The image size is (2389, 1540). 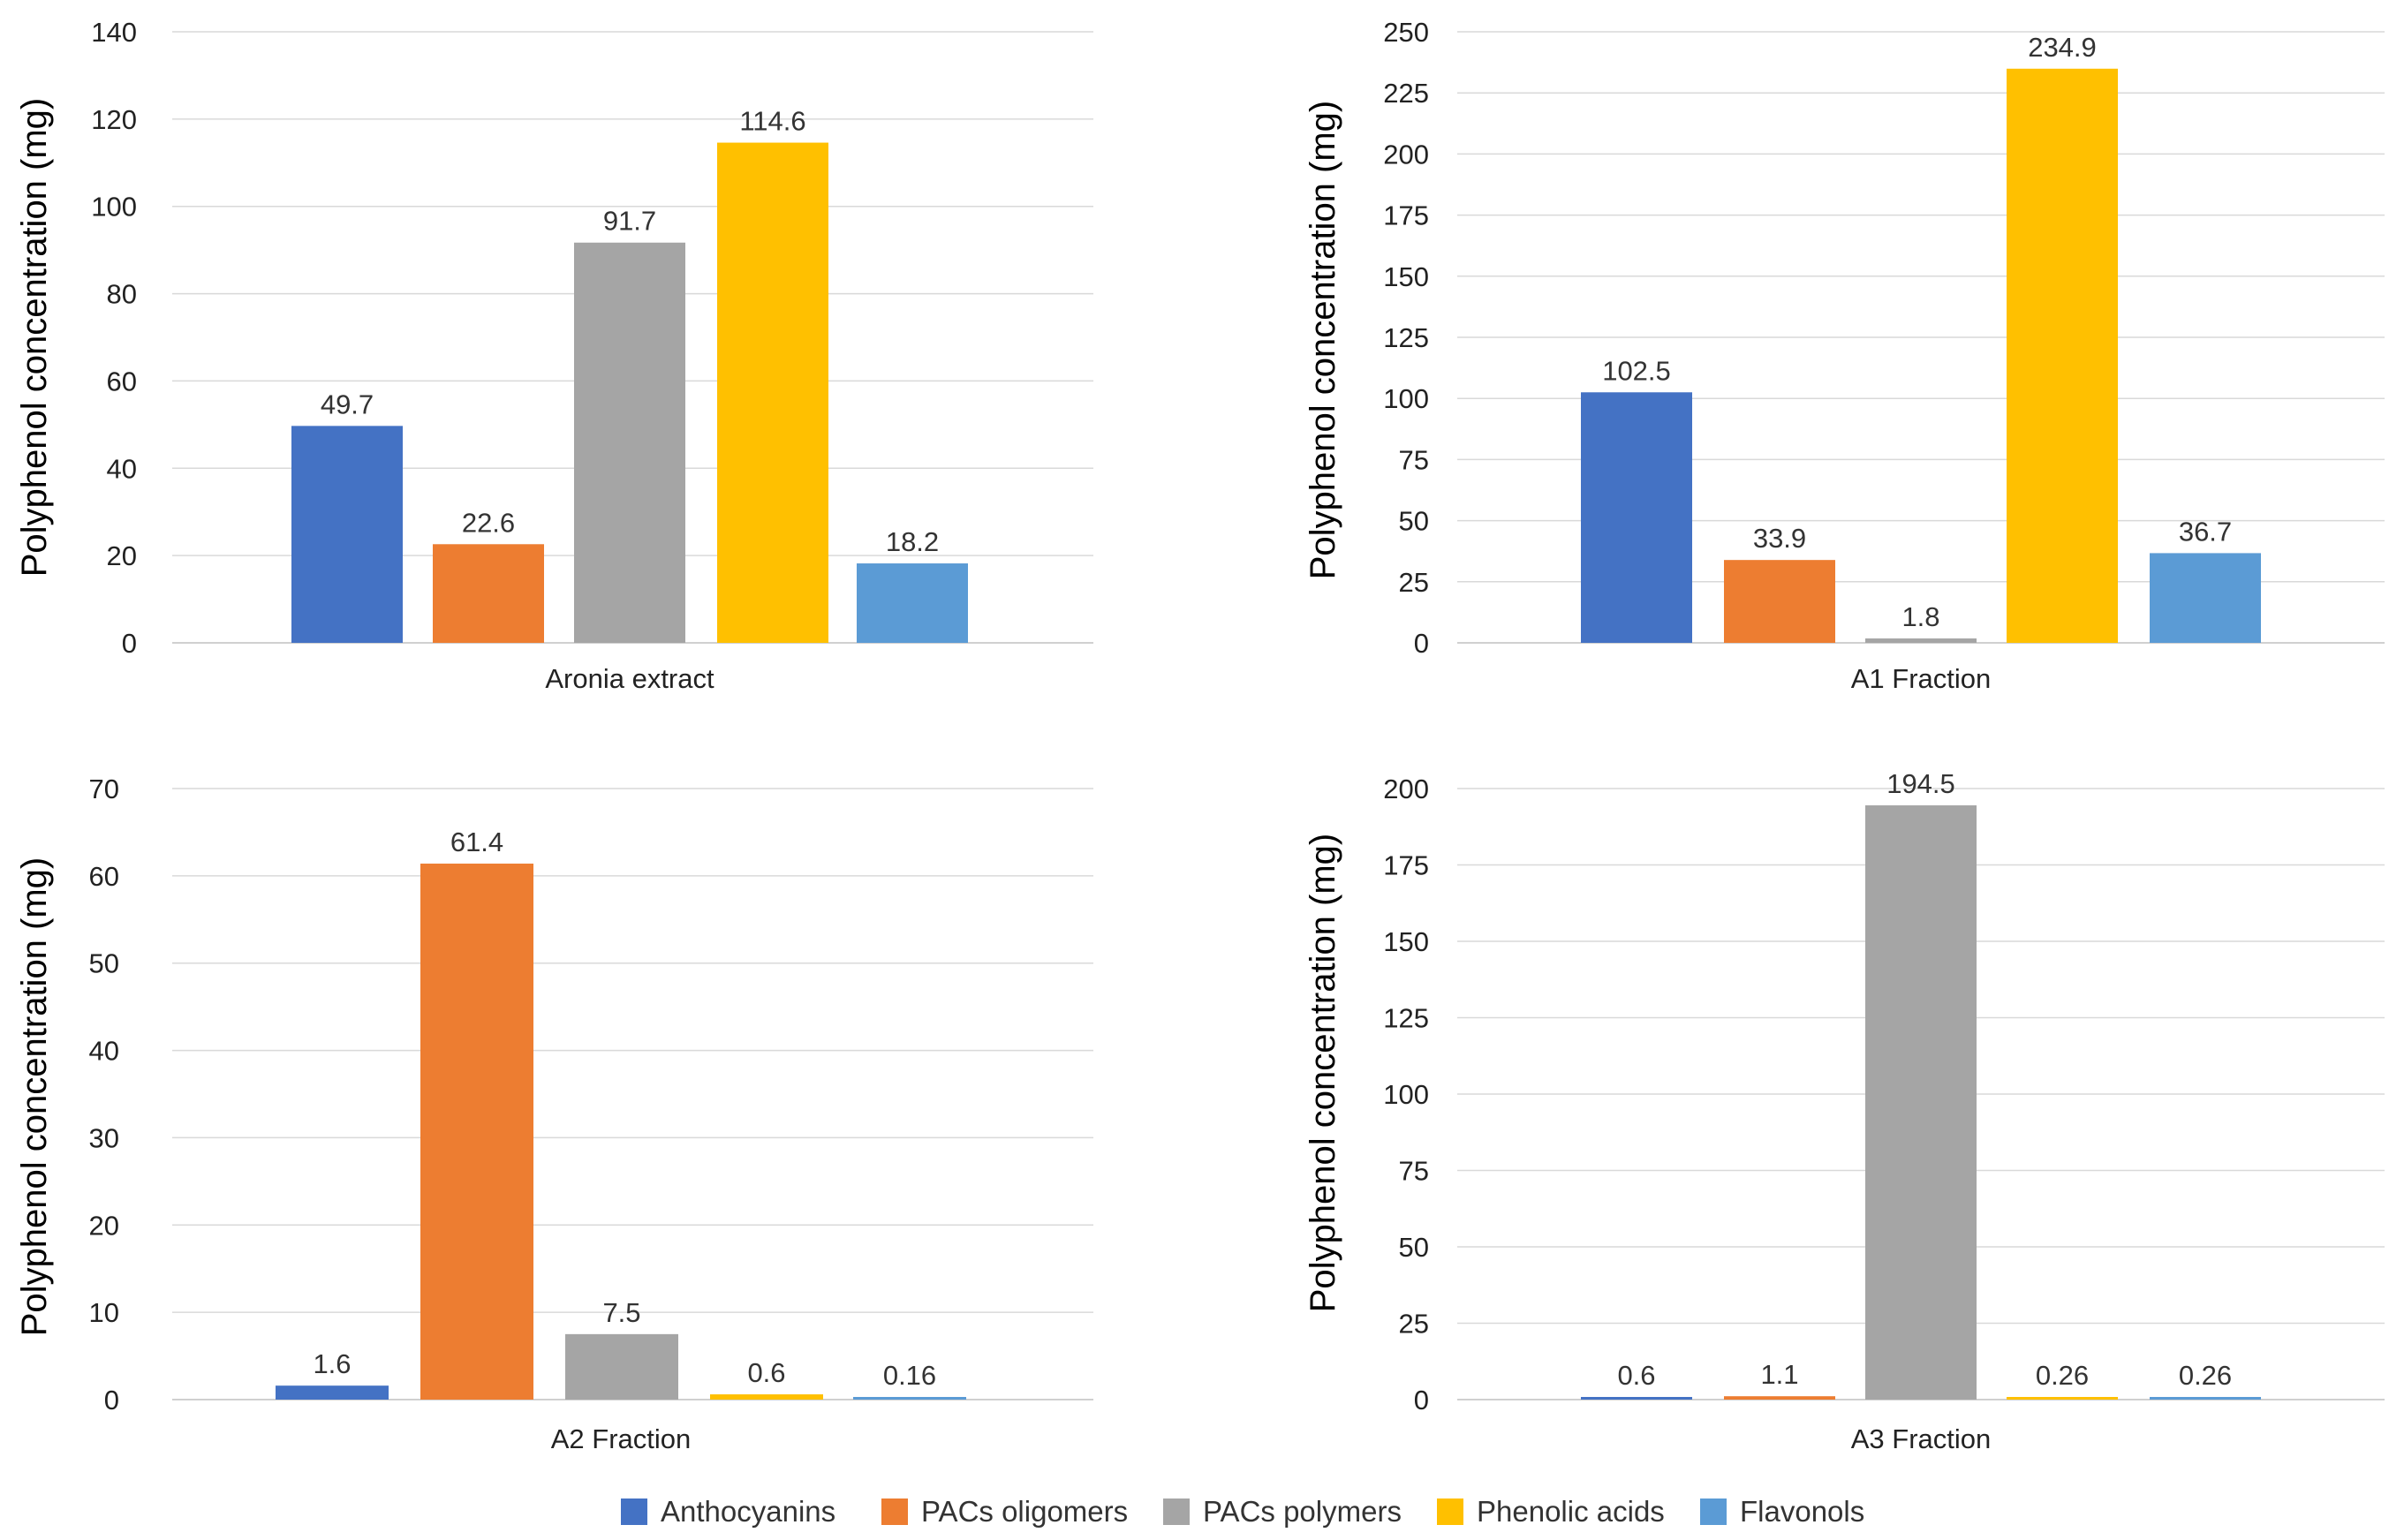 I want to click on data-label: 91.7, so click(x=629, y=221).